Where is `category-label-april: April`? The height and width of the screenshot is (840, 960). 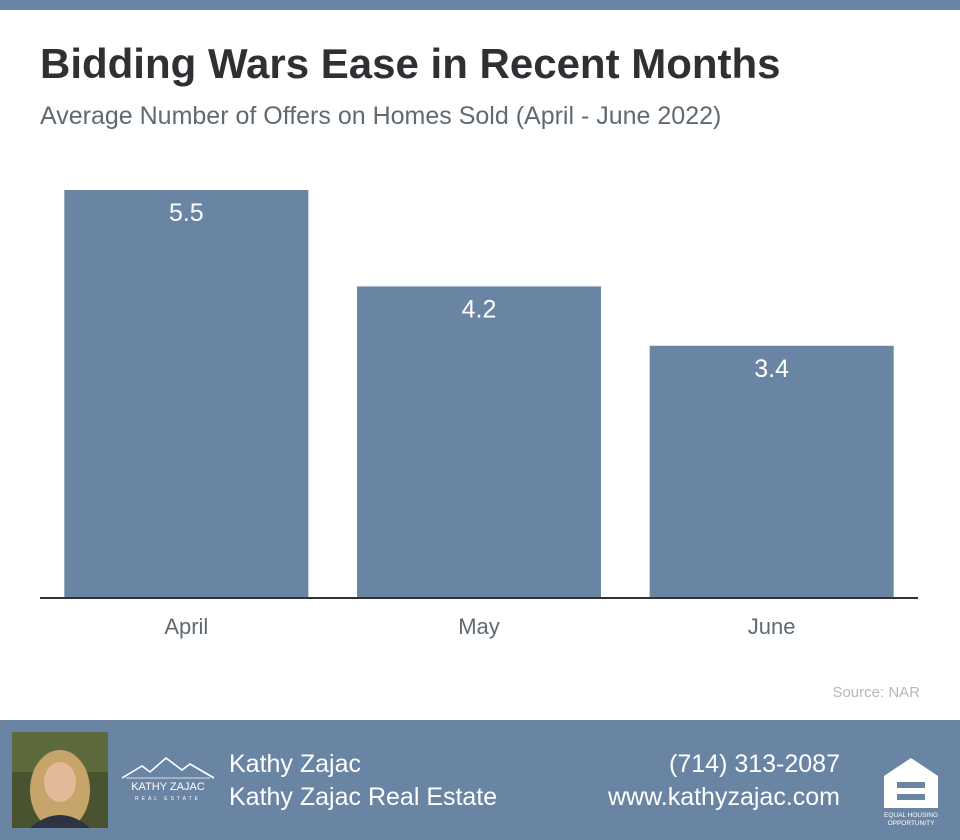 category-label-april: April is located at coordinates (186, 626).